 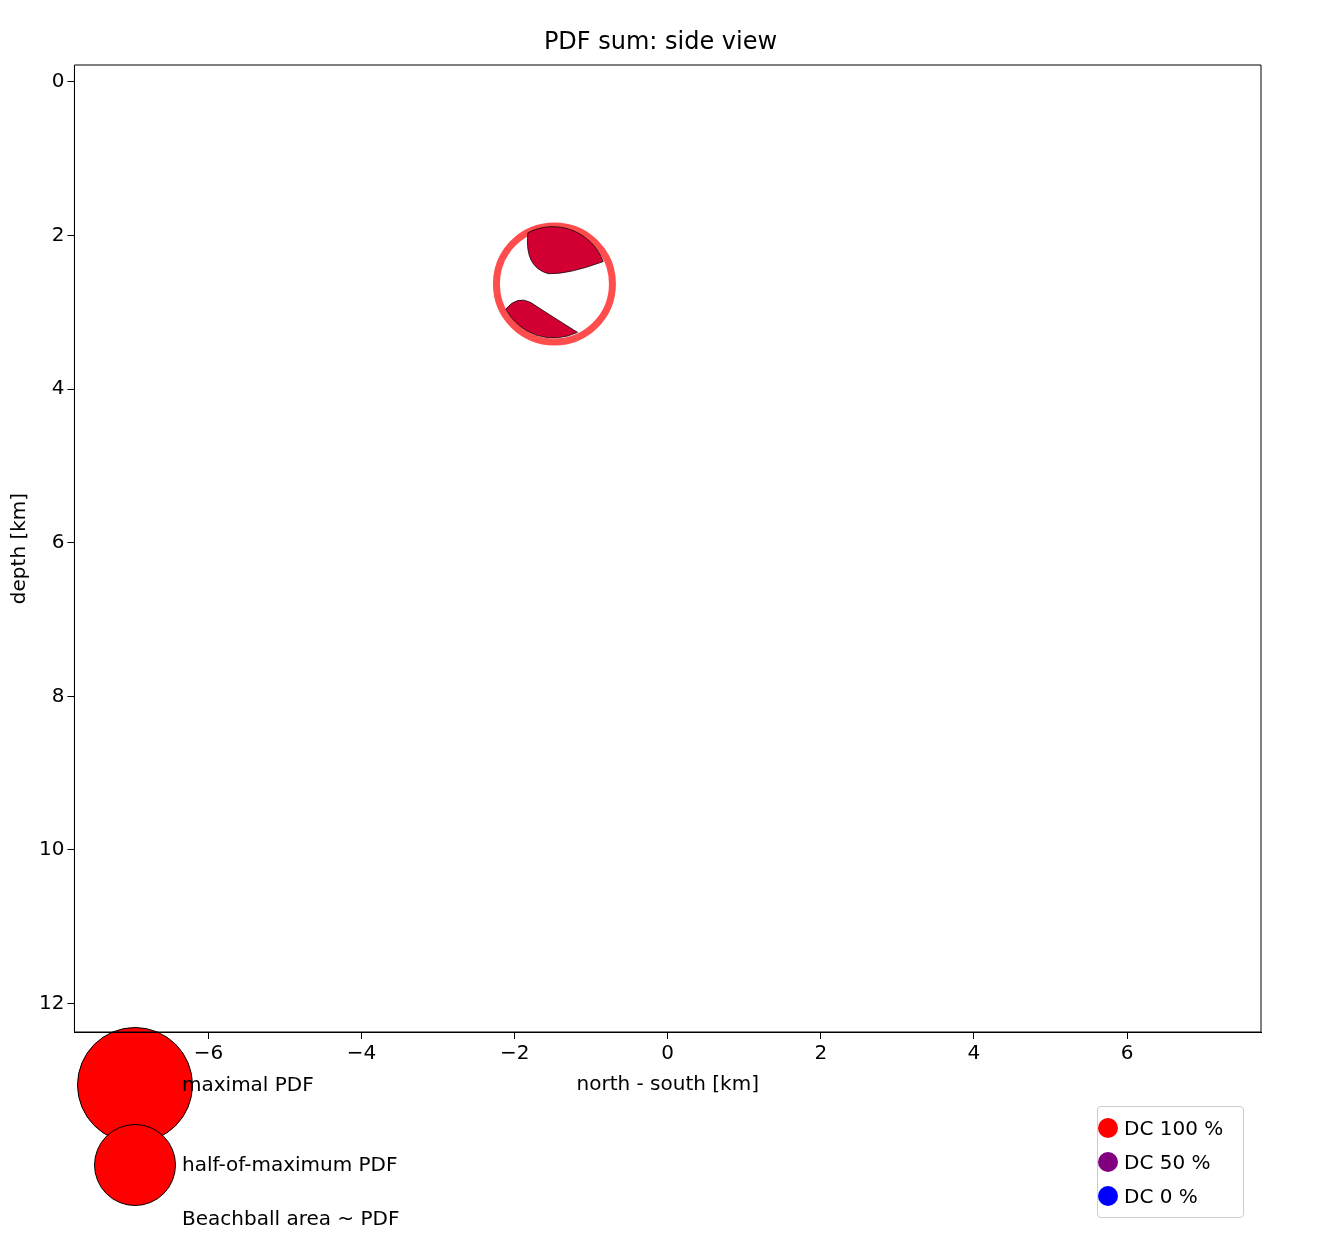 I want to click on x-tick-label: 4, so click(x=974, y=1052).